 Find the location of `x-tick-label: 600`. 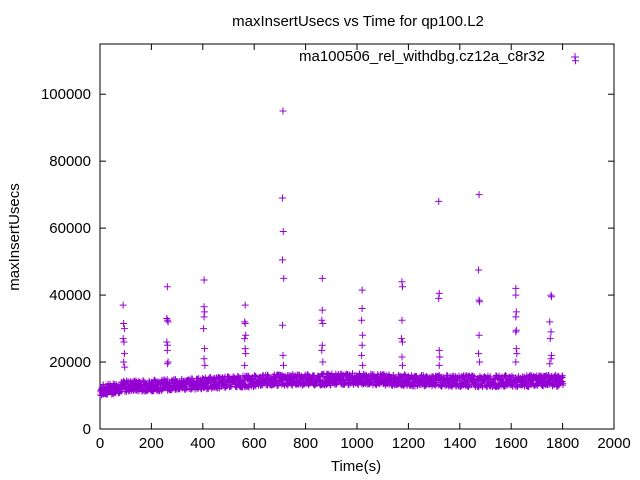

x-tick-label: 600 is located at coordinates (254, 443).